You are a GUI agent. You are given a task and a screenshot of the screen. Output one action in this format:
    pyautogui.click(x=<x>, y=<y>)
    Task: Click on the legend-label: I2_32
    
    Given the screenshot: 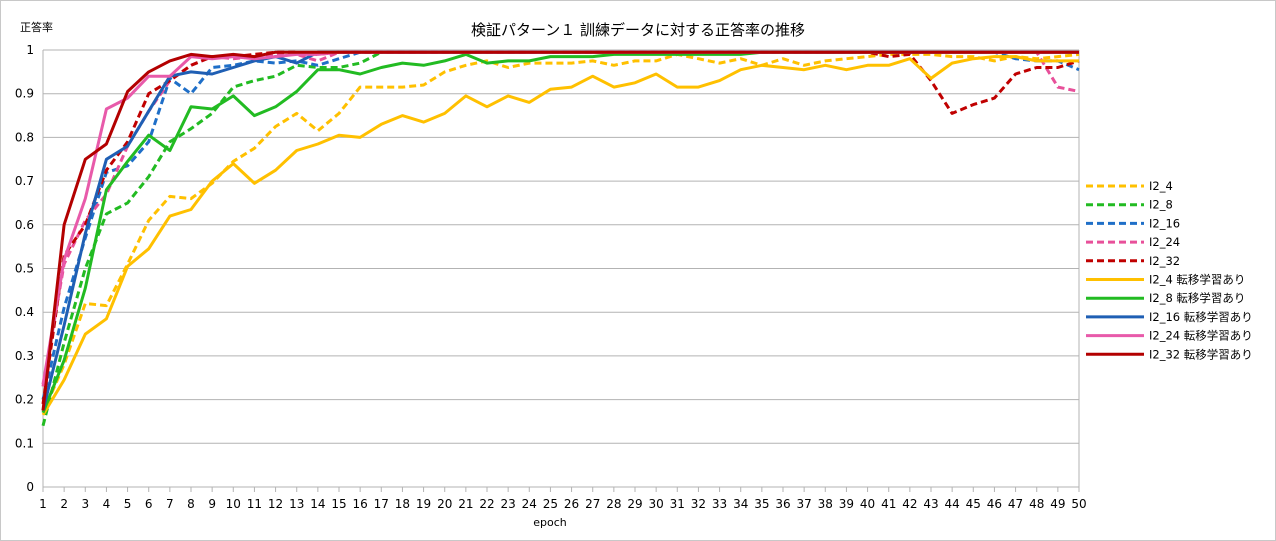 What is the action you would take?
    pyautogui.click(x=1164, y=261)
    